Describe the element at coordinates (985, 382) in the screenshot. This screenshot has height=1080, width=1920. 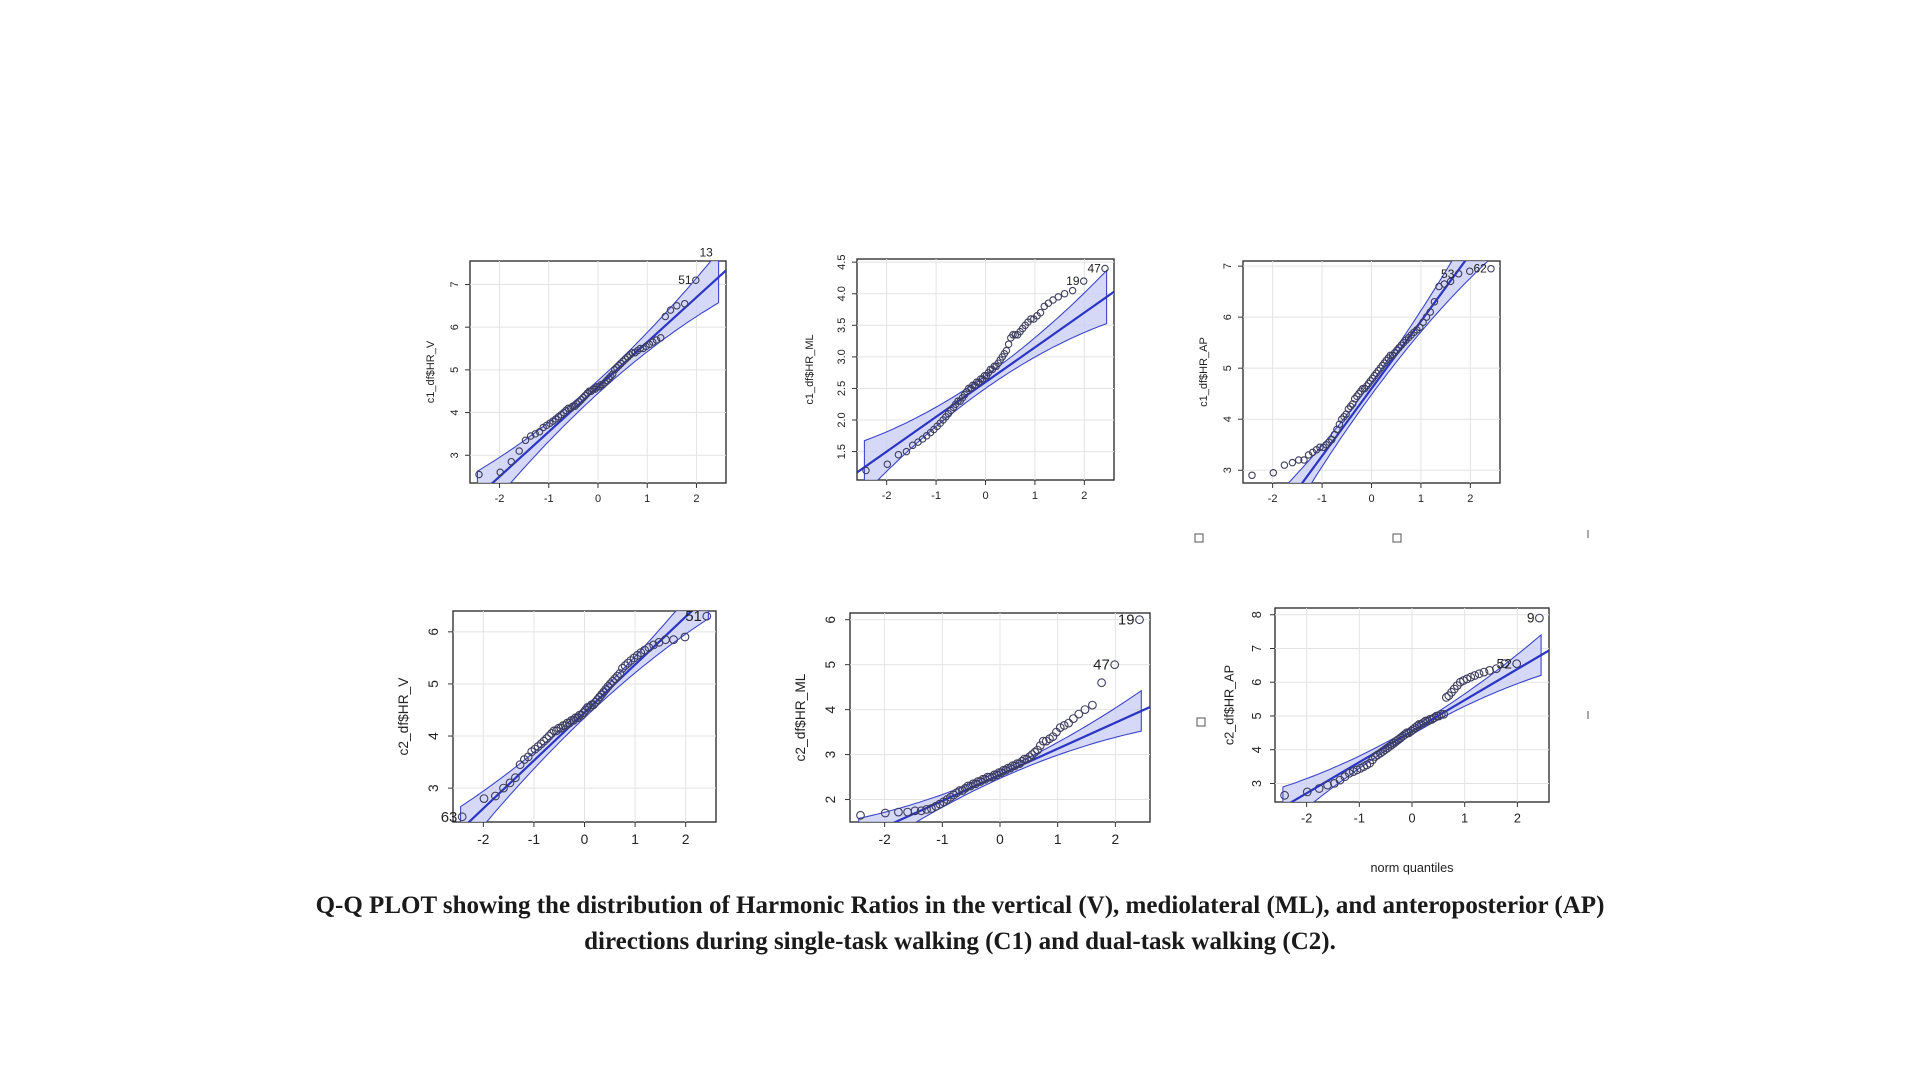
I see `reference-line` at that location.